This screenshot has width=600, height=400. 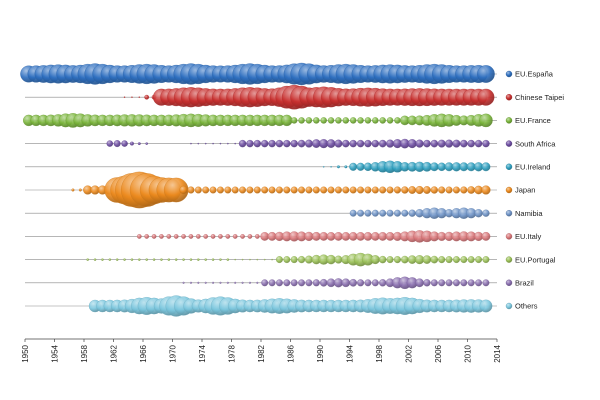 I want to click on x-tick-label: 1986, so click(x=291, y=353).